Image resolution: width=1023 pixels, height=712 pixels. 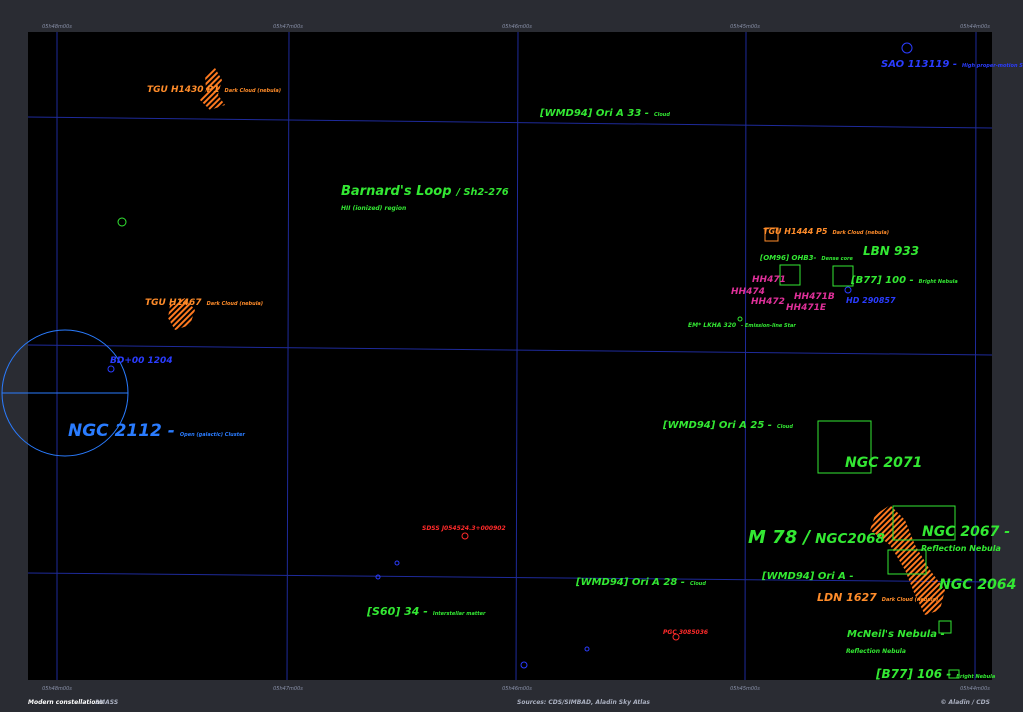 I want to click on object-label: McNeil's Nebula -, so click(x=896, y=634).